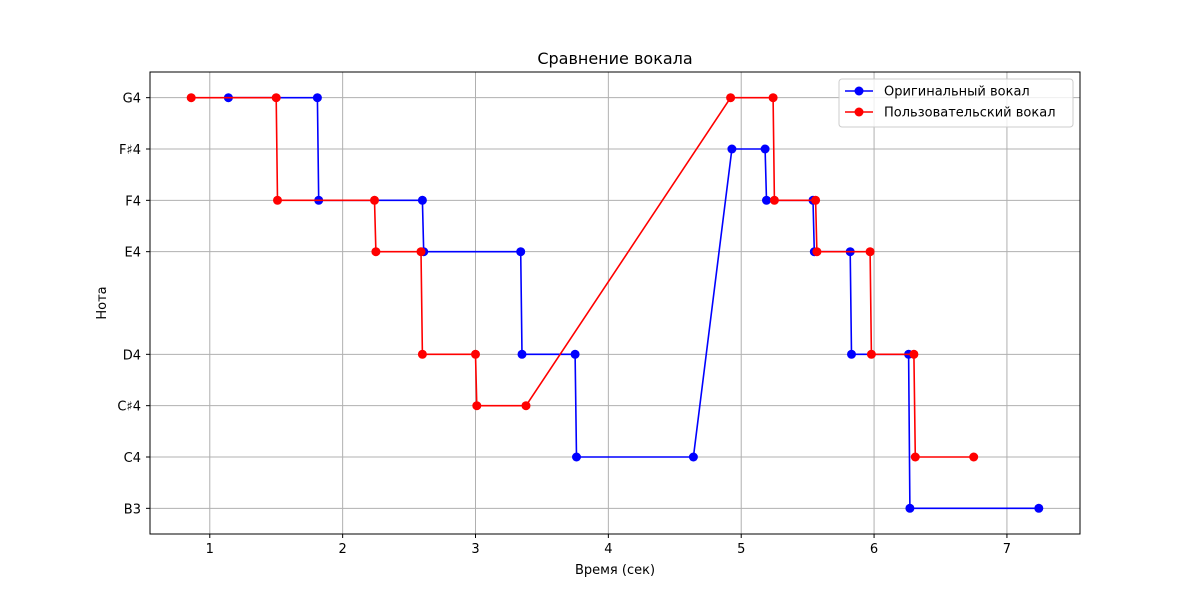 The image size is (1200, 604). Describe the element at coordinates (133, 304) in the screenshot. I see `y-axis: B3 C4 C♯4 D4 E4 F4 F♯4 G4` at that location.